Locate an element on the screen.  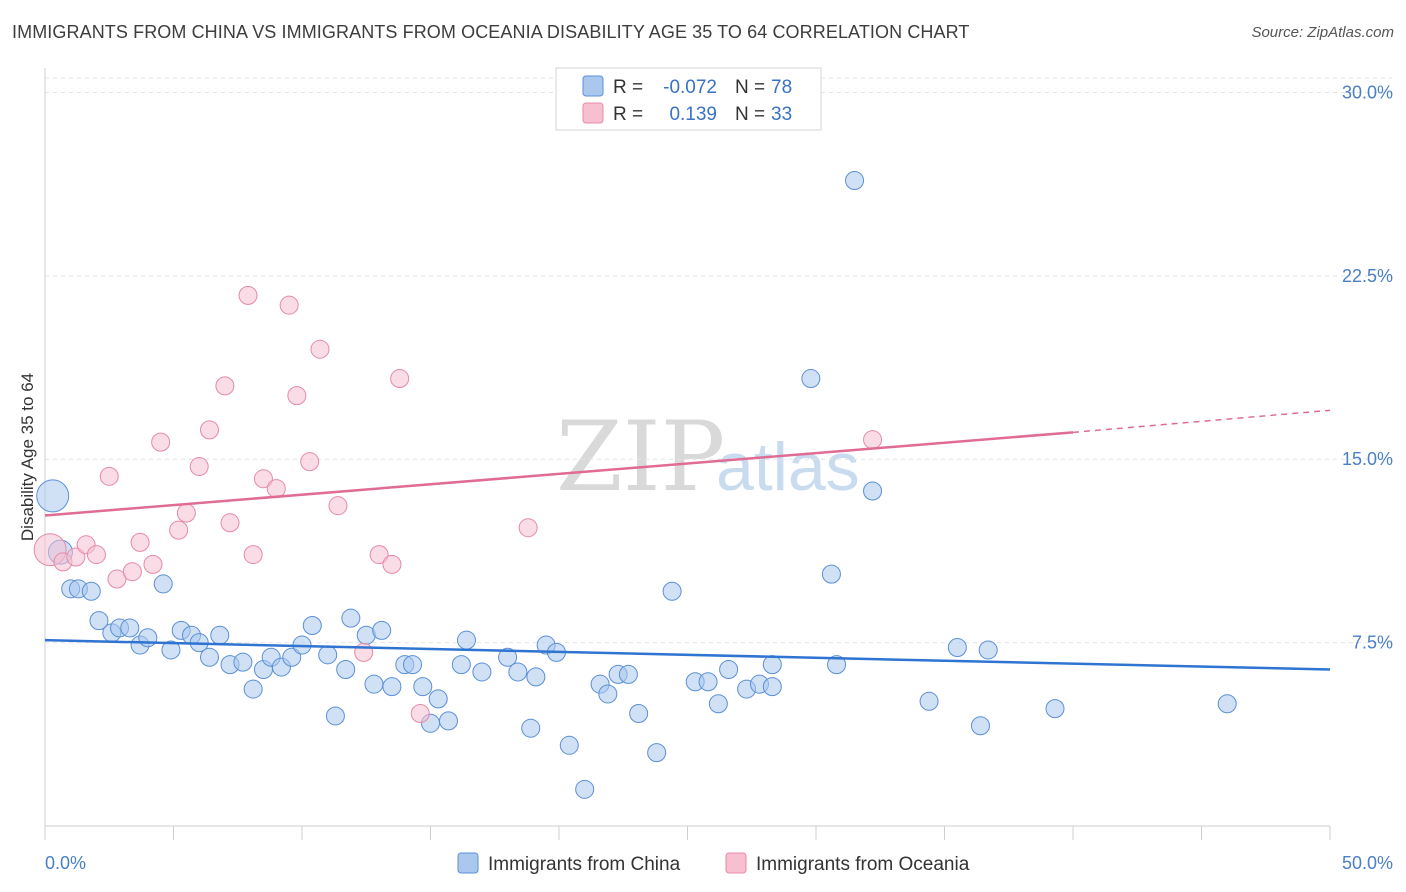
x-tick-label-max: 50.0% is located at coordinates (1367, 863).